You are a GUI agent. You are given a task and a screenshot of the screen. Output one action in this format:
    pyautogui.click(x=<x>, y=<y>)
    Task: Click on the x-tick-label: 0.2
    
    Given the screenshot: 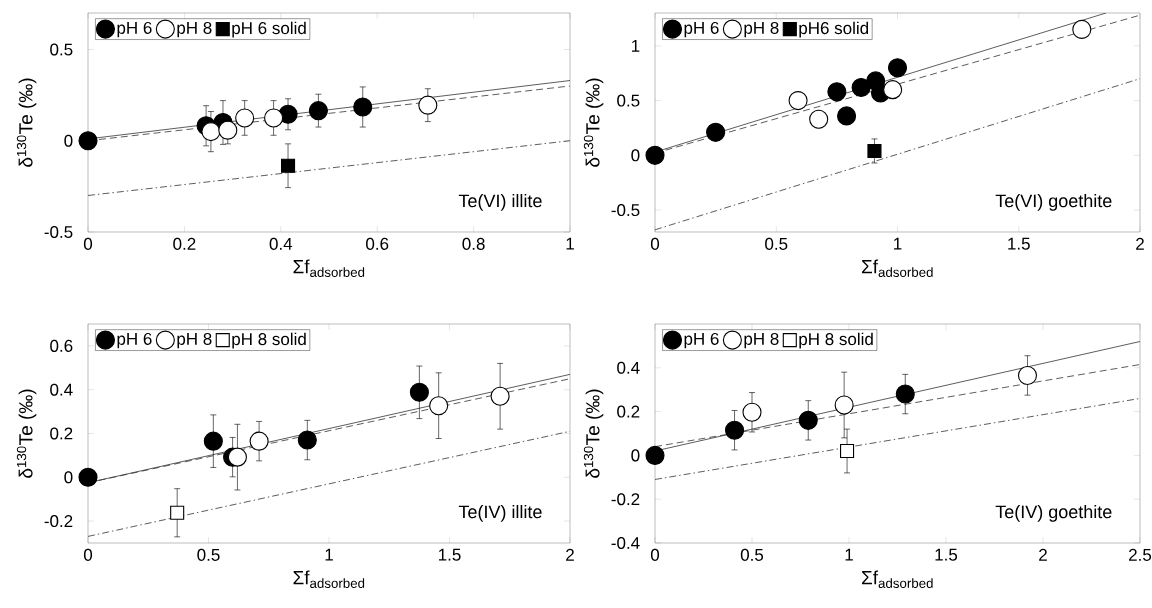 What is the action you would take?
    pyautogui.click(x=184, y=243)
    